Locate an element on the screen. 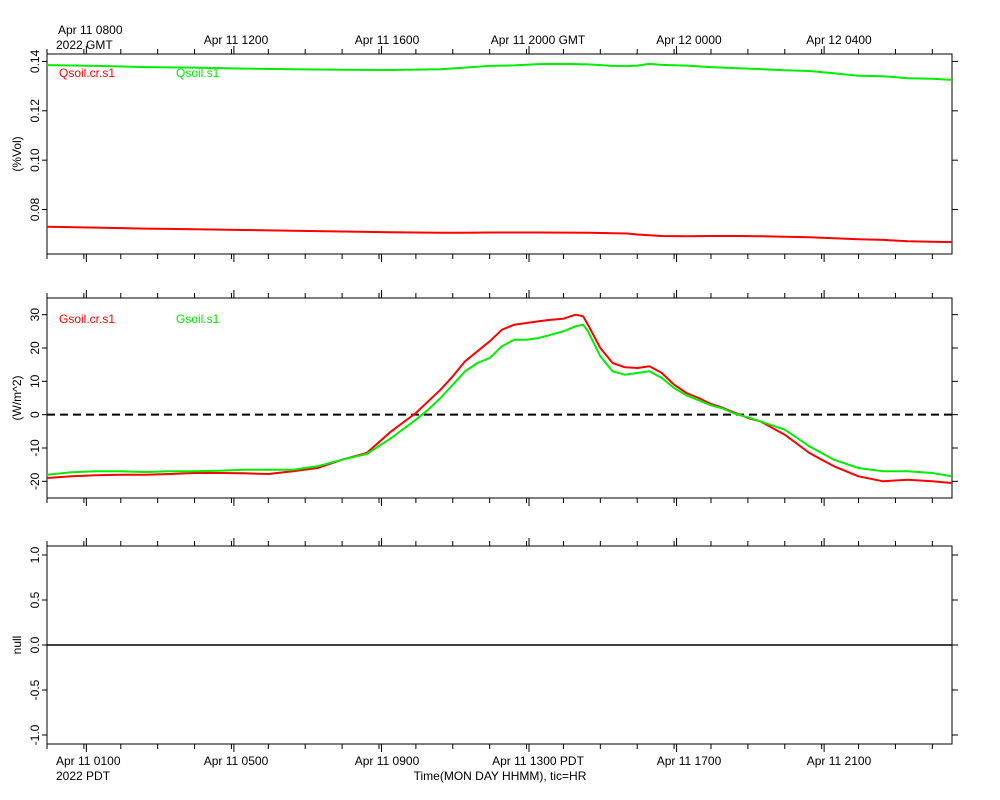 This screenshot has width=1000, height=800. y-axis-label: (%Vol) is located at coordinates (17, 153).